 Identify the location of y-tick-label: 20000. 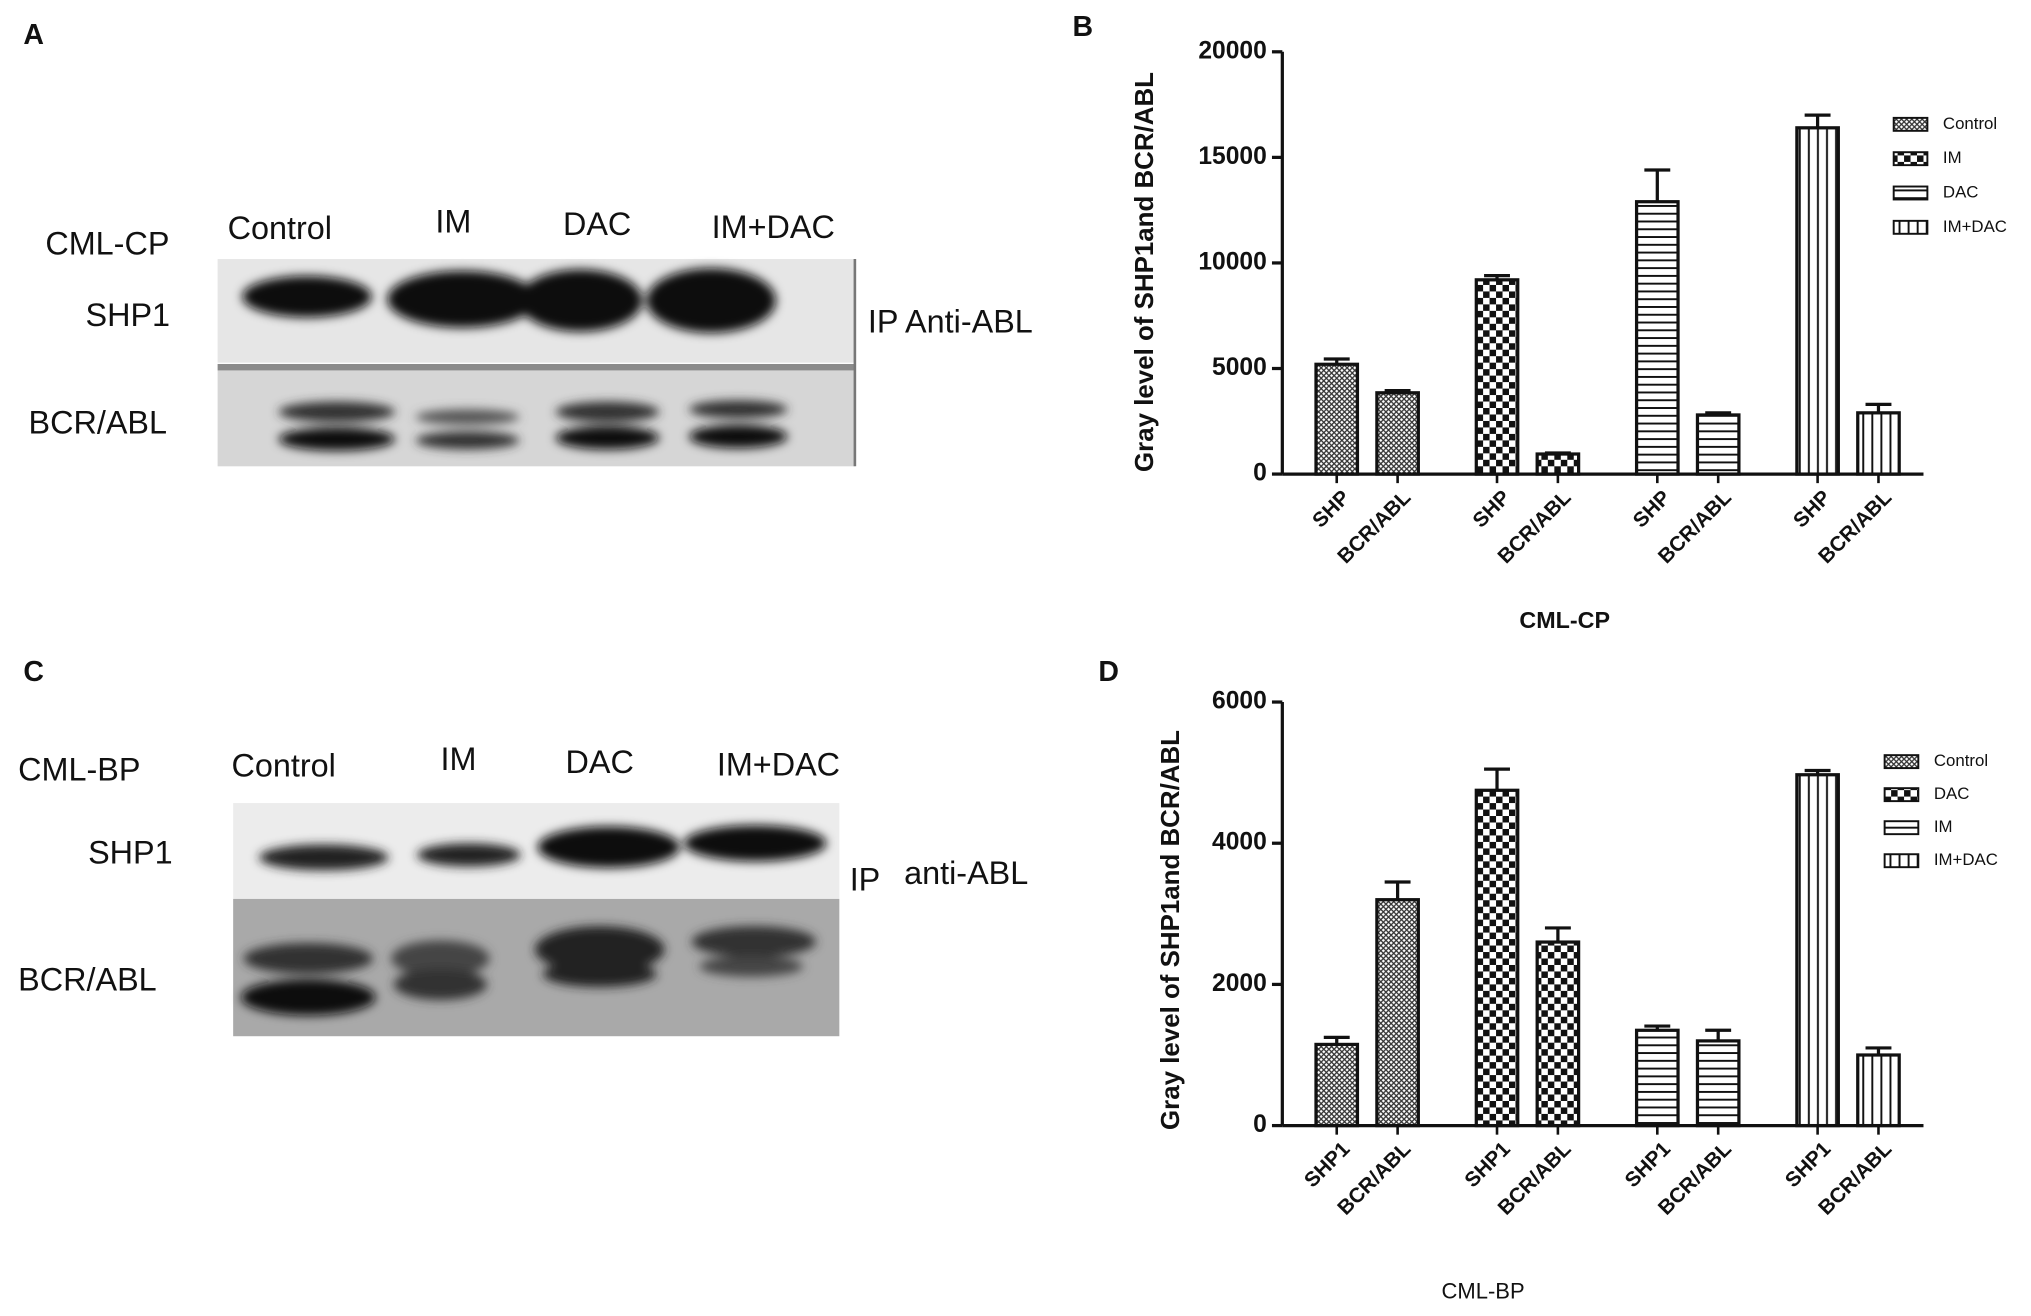
(1232, 50).